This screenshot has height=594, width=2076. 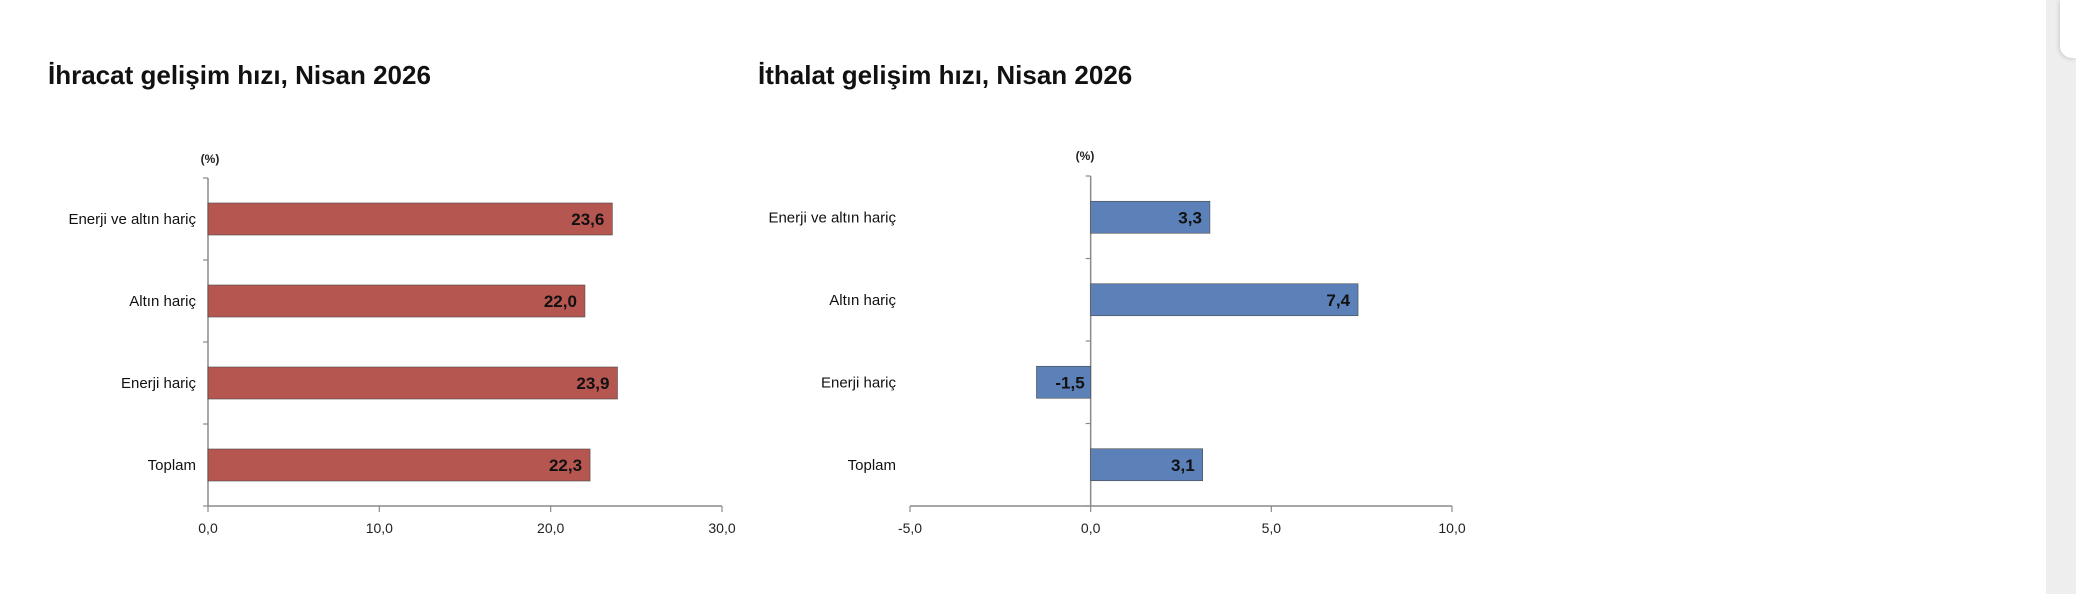 What do you see at coordinates (159, 383) in the screenshot?
I see `export-category-label: Enerji hariç` at bounding box center [159, 383].